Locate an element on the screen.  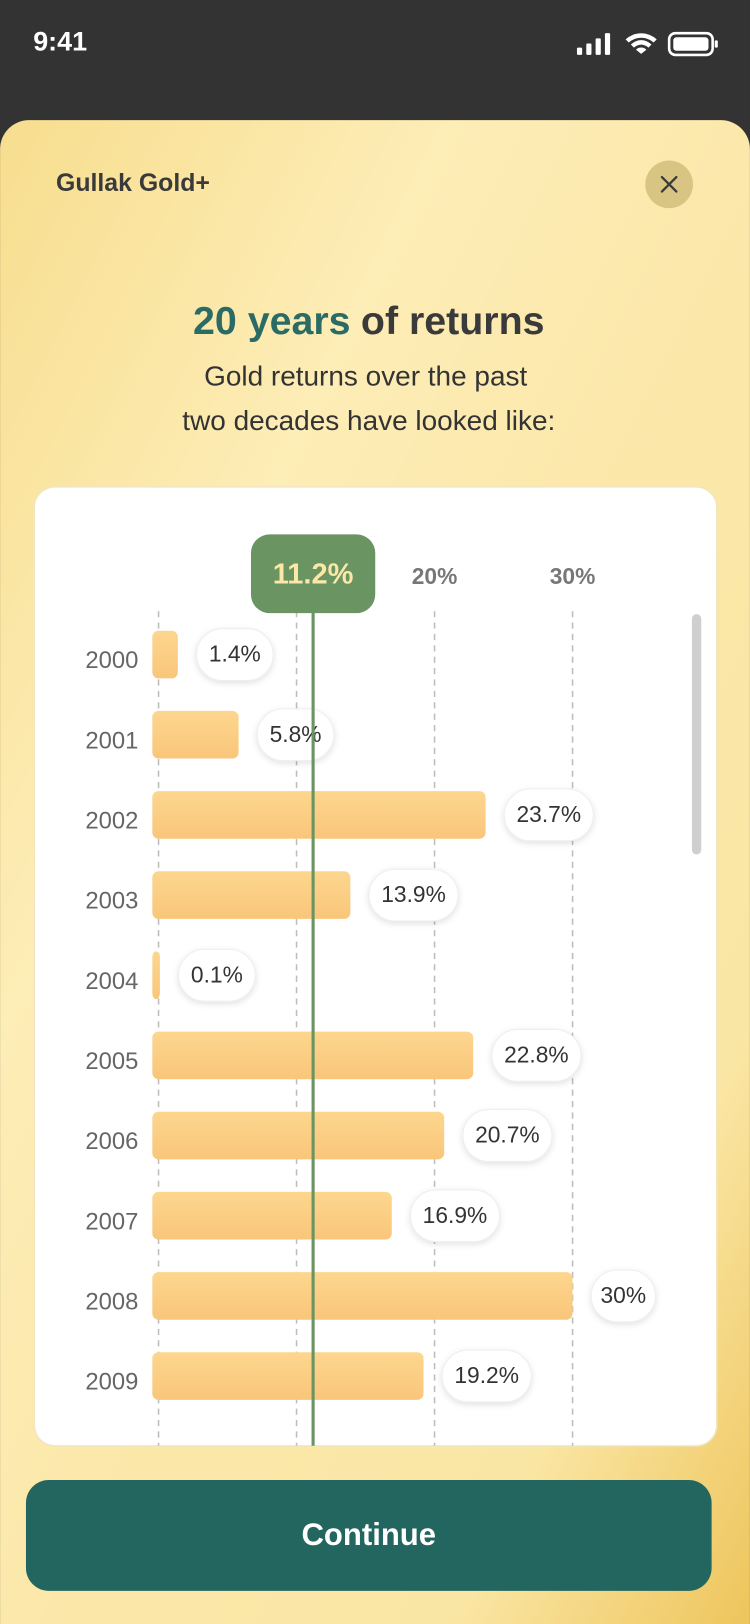
close-button is located at coordinates (669, 184).